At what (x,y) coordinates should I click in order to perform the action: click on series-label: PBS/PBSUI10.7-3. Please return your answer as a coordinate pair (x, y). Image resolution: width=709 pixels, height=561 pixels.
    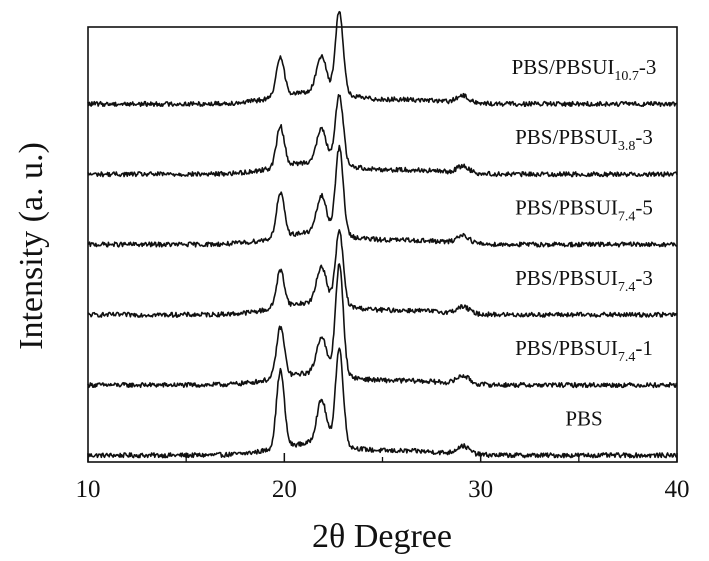
    Looking at the image, I should click on (584, 69).